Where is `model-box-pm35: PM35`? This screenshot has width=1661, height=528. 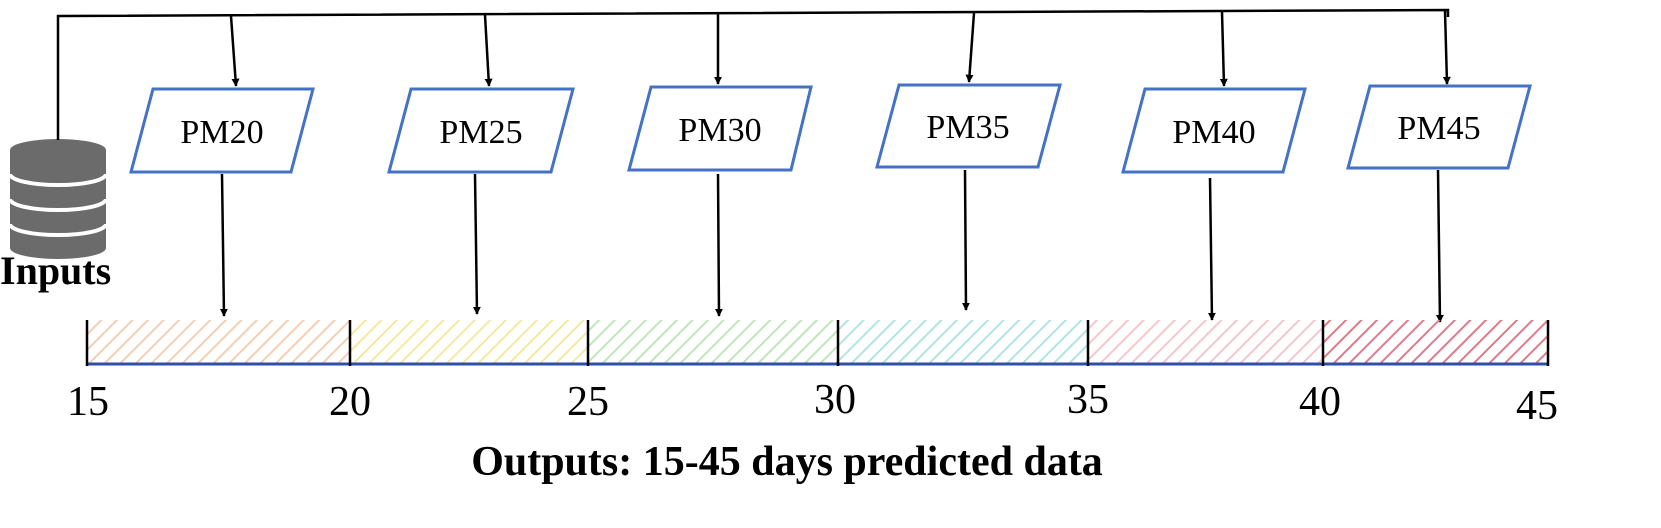 model-box-pm35: PM35 is located at coordinates (968, 126).